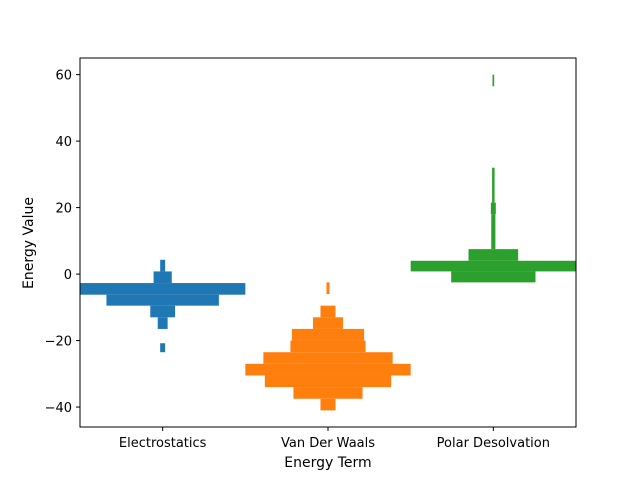 The height and width of the screenshot is (484, 640). I want to click on y-tick-label: 0, so click(68, 275).